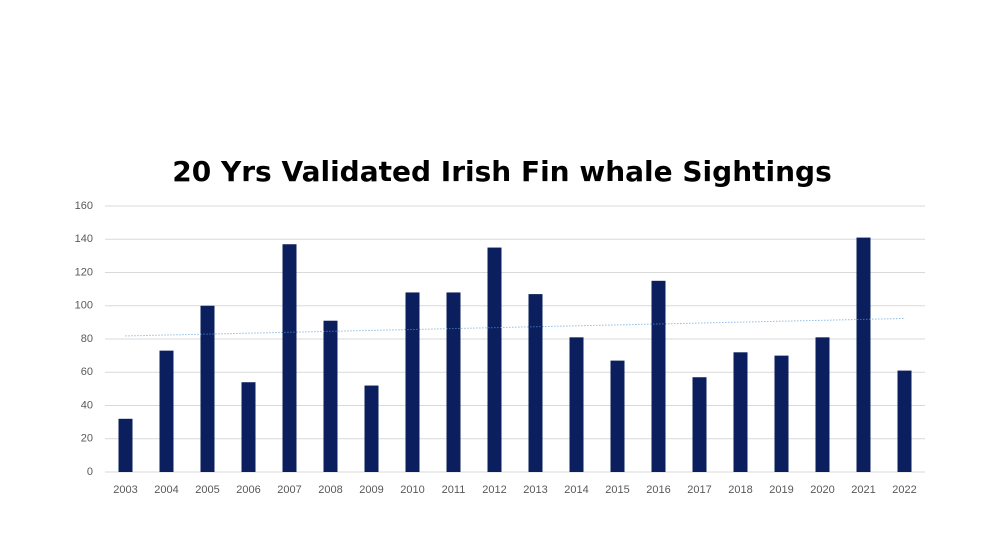 Image resolution: width=995 pixels, height=558 pixels. I want to click on x-tick-label: 2011, so click(454, 490).